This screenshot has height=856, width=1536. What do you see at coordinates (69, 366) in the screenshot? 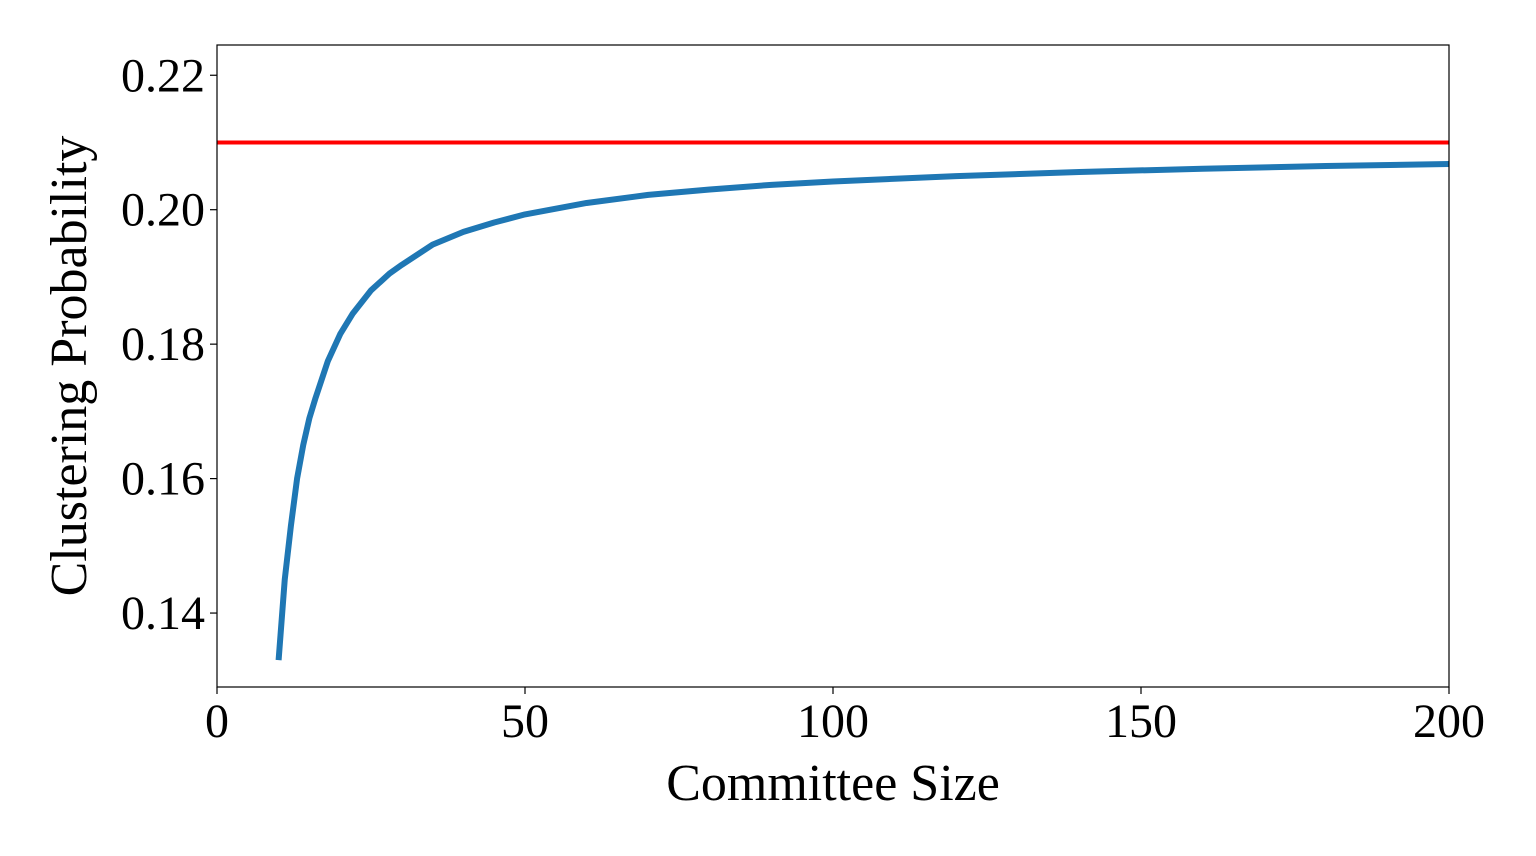
I see `y-axis-title: Clustering Probability` at bounding box center [69, 366].